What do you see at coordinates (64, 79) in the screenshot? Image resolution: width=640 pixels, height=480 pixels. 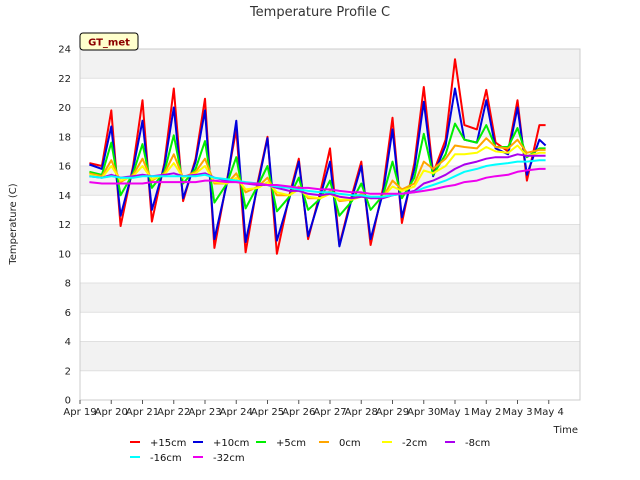 I see `y-tick-label: 22` at bounding box center [64, 79].